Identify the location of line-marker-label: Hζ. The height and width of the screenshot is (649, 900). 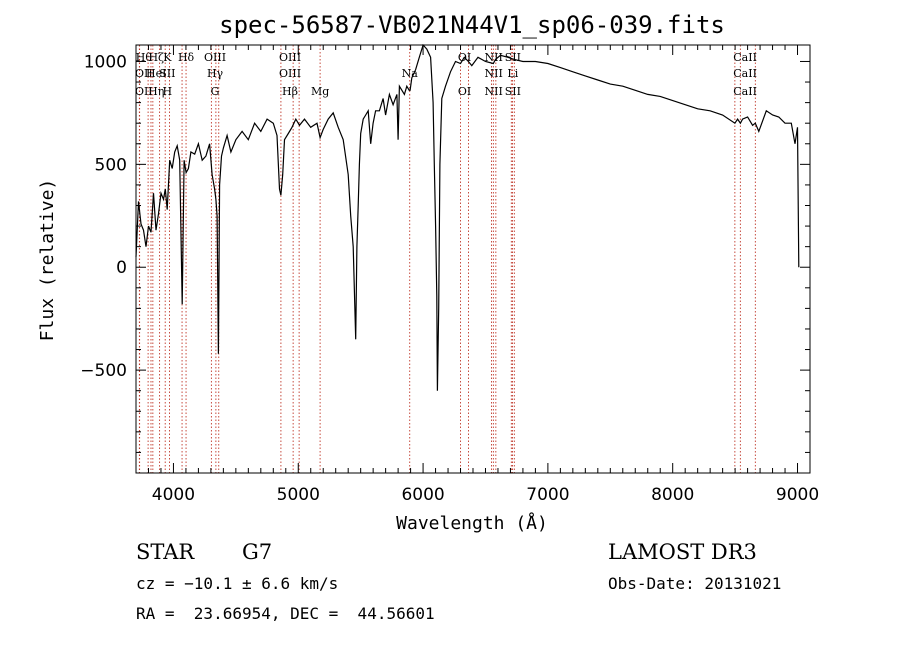
(156, 57).